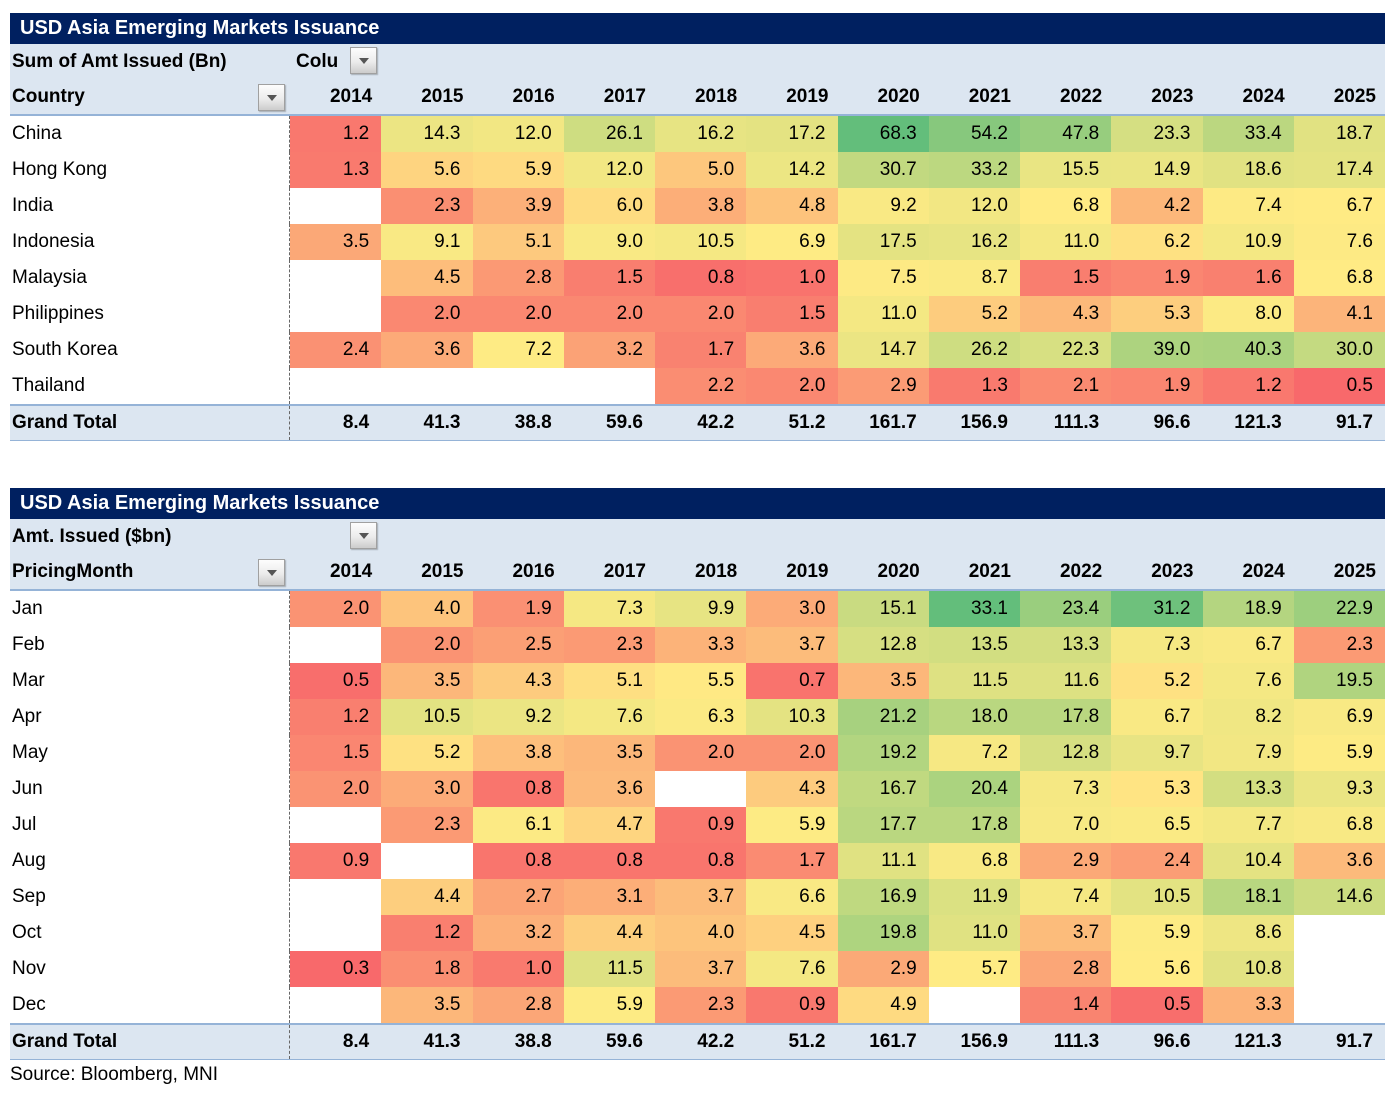 The height and width of the screenshot is (1099, 1389). I want to click on grand-total-cell: 121.3, so click(1258, 1041).